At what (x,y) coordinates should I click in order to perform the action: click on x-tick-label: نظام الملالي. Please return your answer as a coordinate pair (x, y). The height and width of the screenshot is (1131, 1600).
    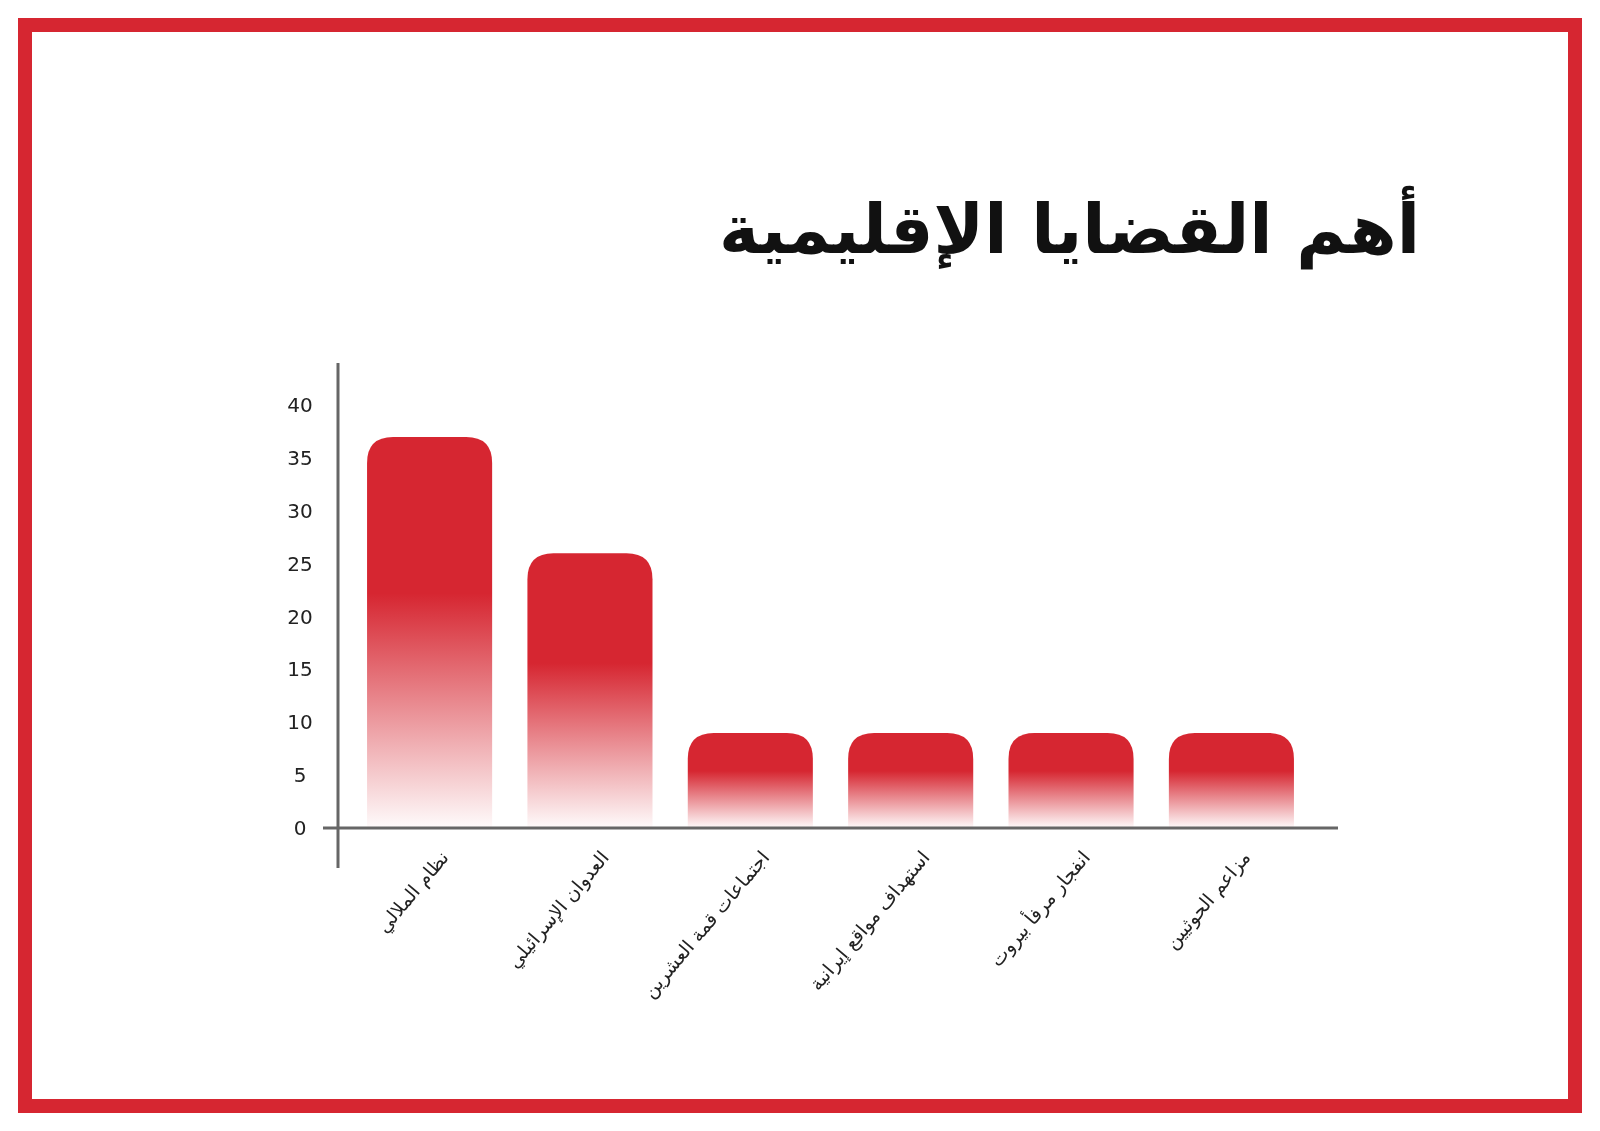
    Looking at the image, I should click on (412, 892).